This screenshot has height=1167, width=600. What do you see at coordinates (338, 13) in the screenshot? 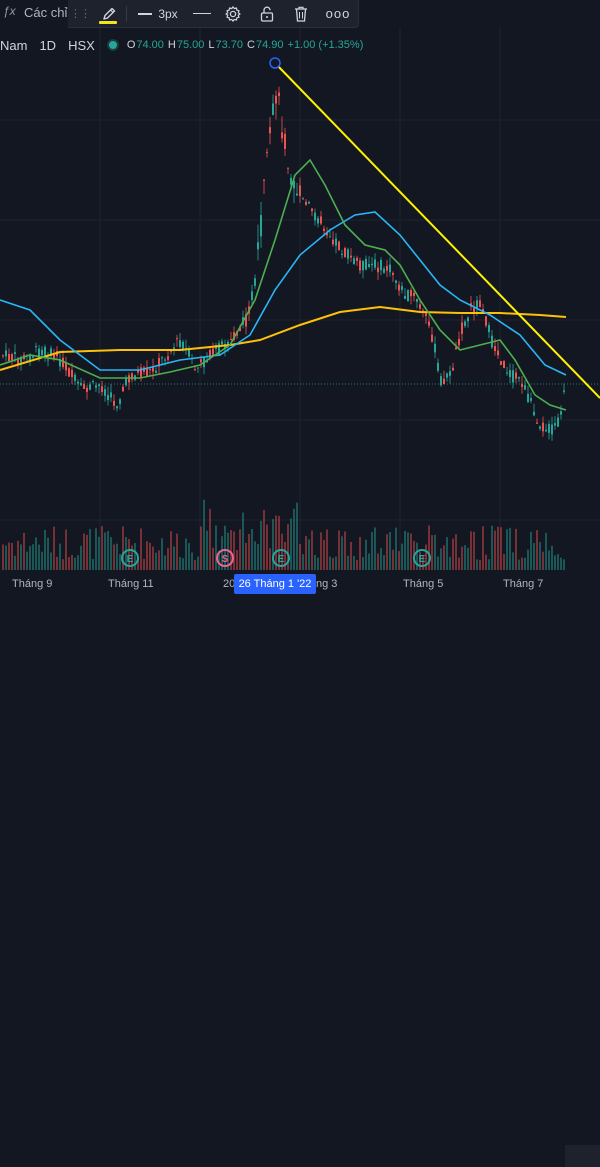
I see `more-options-icon: ooo` at bounding box center [338, 13].